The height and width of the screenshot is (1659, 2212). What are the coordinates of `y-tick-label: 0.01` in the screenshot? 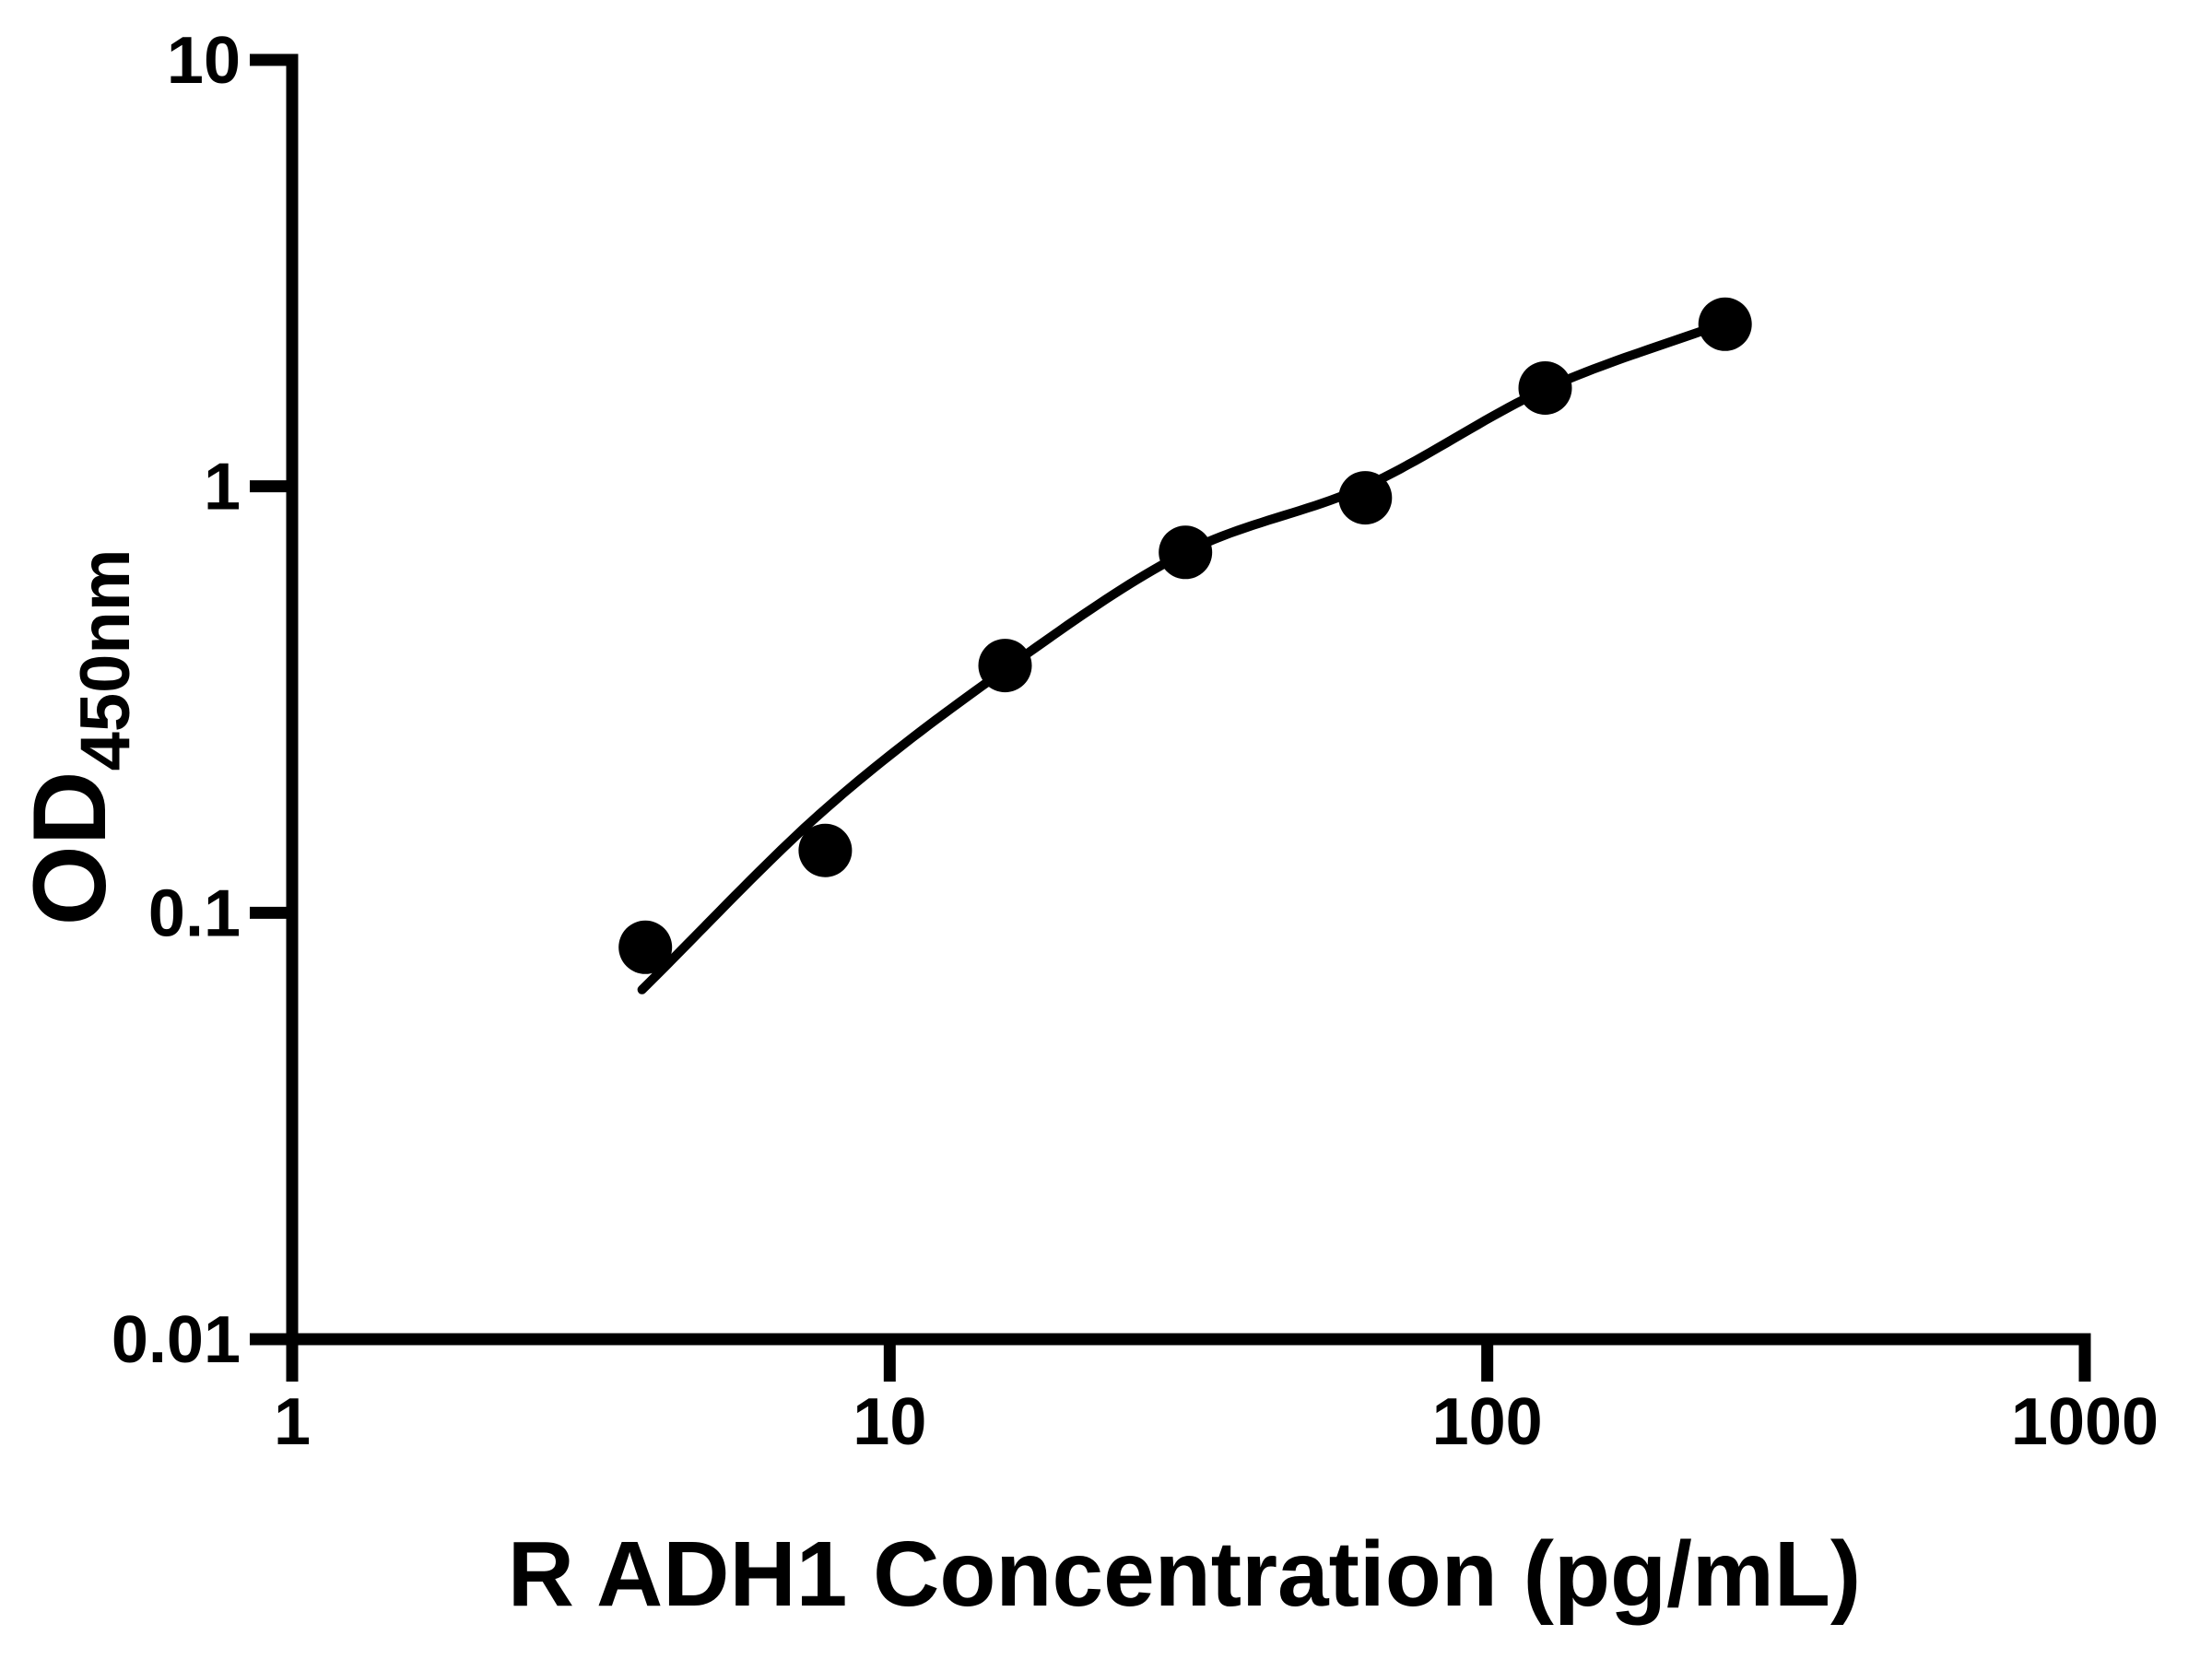 It's located at (176, 1340).